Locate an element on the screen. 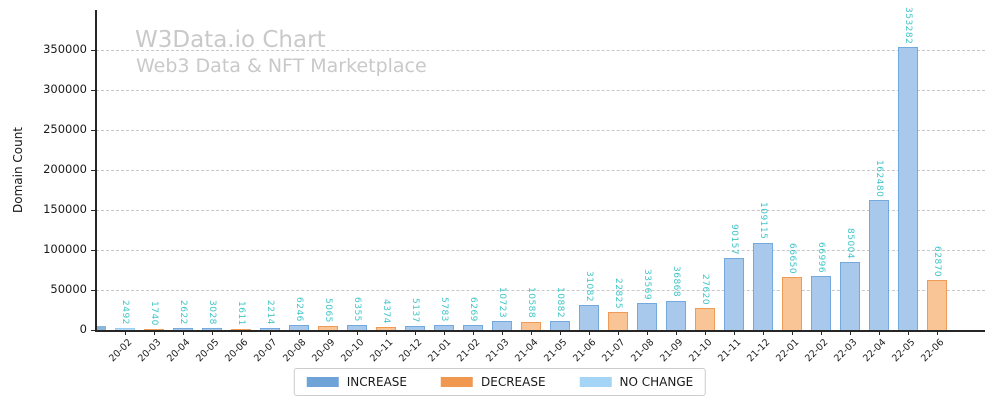 This screenshot has width=1000, height=400. y-tick-label: 50000 is located at coordinates (68, 289).